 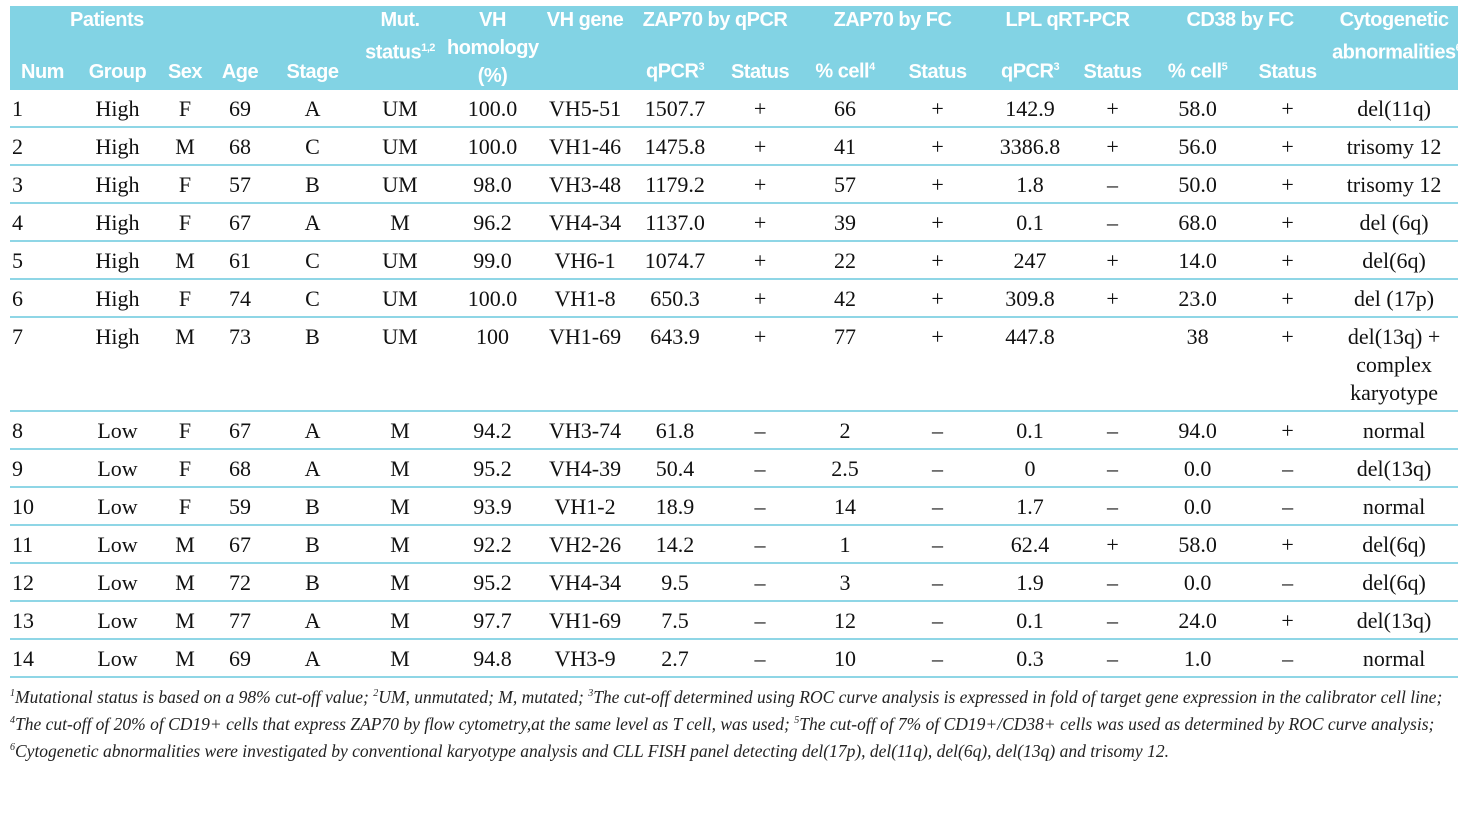 What do you see at coordinates (117, 72) in the screenshot?
I see `header-text: Group` at bounding box center [117, 72].